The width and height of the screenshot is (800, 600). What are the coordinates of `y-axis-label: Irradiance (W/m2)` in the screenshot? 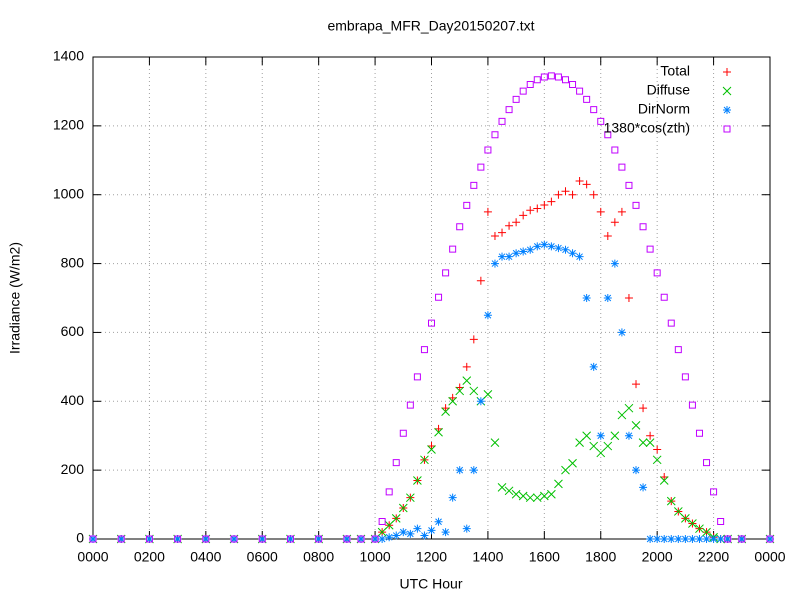 It's located at (15, 298).